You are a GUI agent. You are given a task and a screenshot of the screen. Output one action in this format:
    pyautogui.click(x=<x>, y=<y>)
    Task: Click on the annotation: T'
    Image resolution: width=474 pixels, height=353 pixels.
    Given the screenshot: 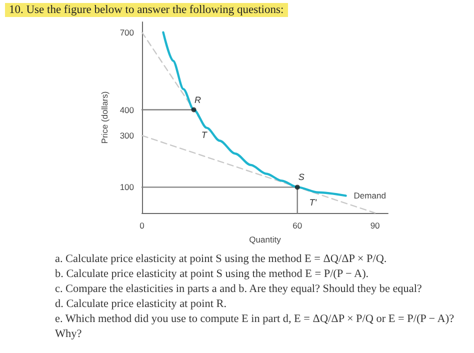 What is the action you would take?
    pyautogui.click(x=313, y=202)
    